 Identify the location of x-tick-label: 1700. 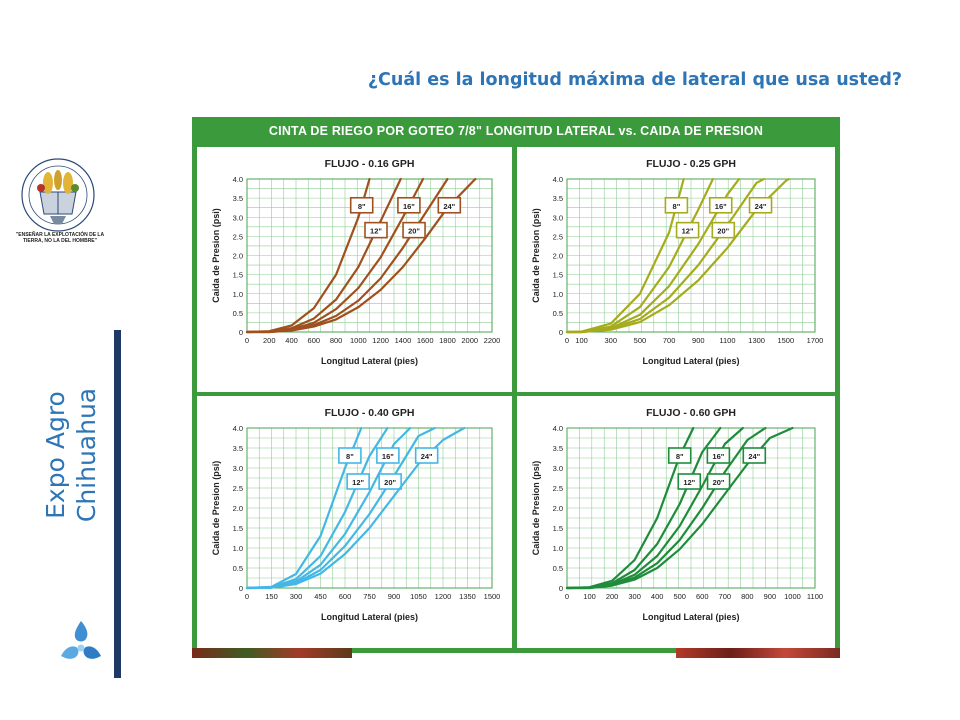
(815, 340).